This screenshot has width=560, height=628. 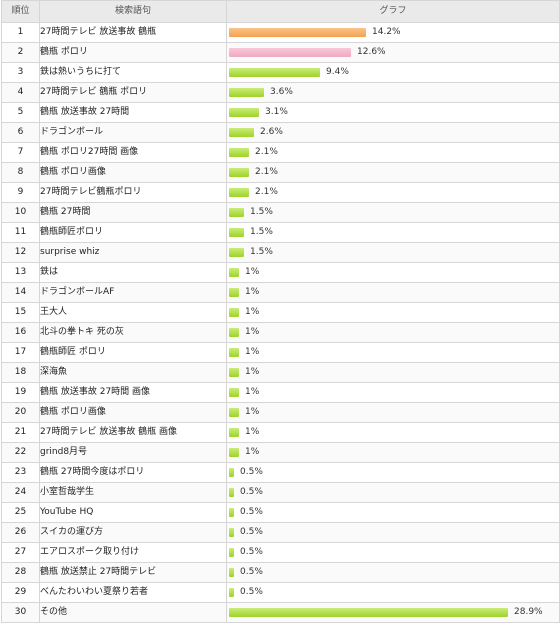 I want to click on search-term: 鶴瓶 放送事故 27時間, so click(x=133, y=112).